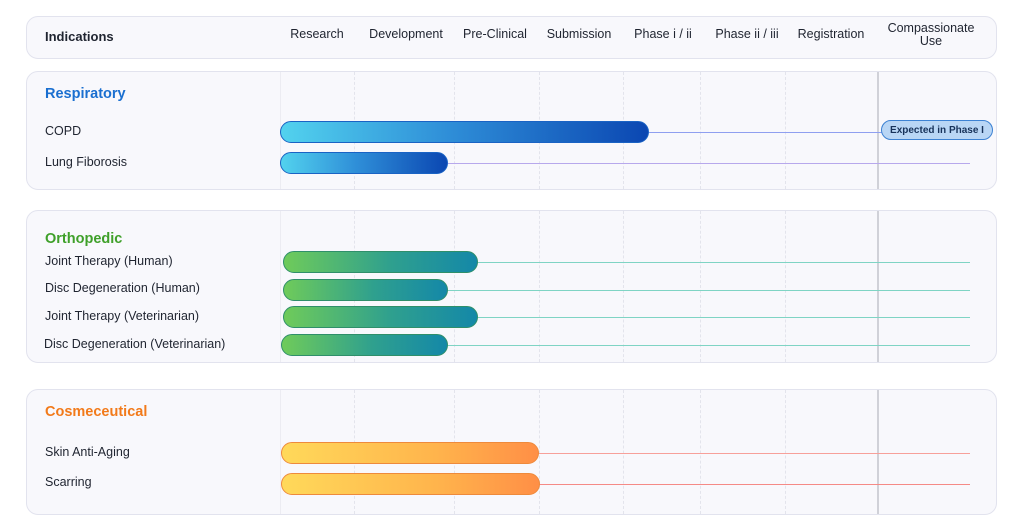  Describe the element at coordinates (937, 130) in the screenshot. I see `status-badge: Expected in Phase I` at that location.